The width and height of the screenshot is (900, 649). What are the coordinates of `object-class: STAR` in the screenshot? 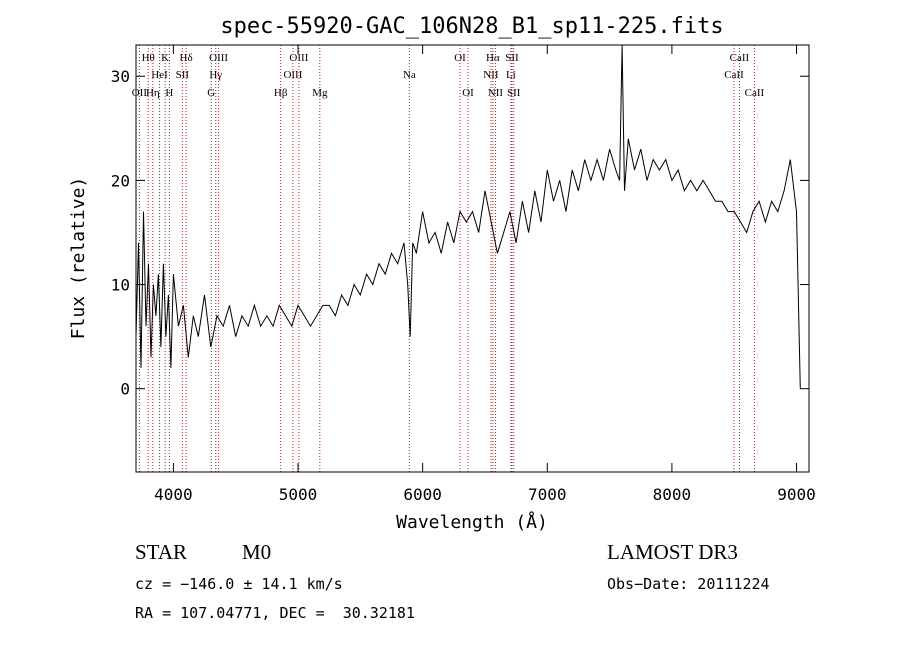 It's located at (161, 552).